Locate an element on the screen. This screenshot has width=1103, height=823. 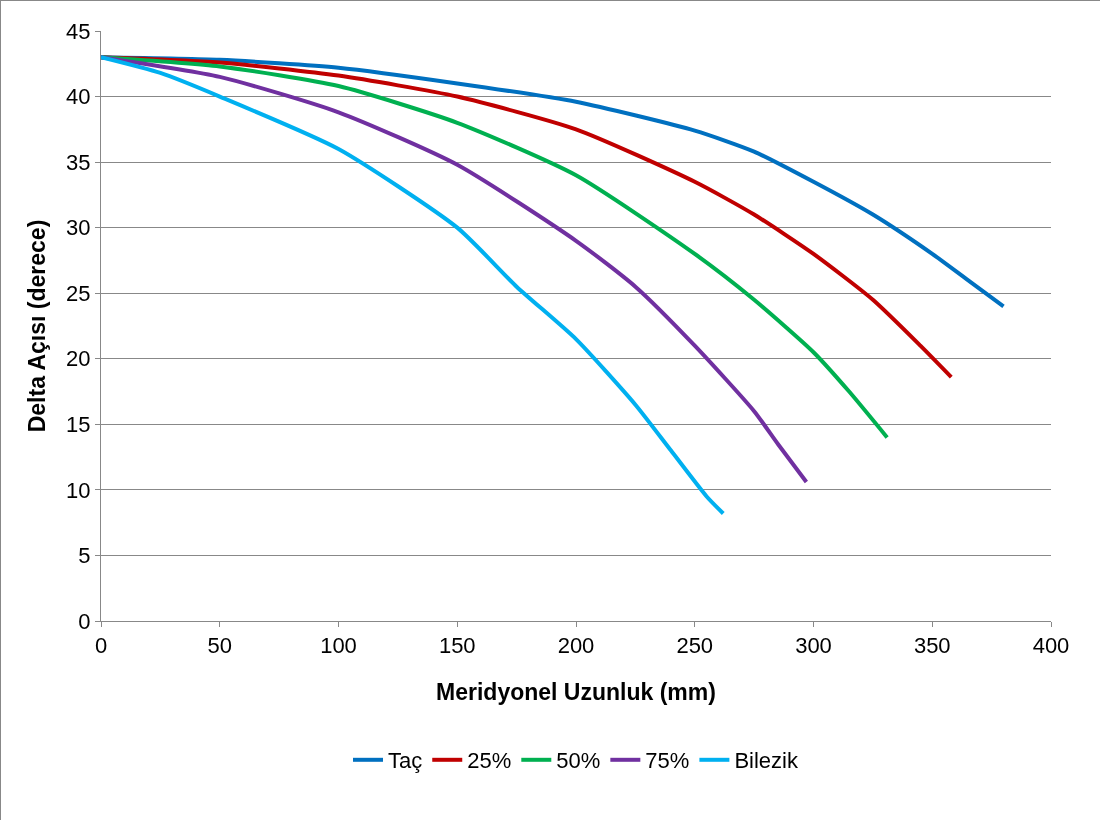
y-tick-label: 10 is located at coordinates (78, 490).